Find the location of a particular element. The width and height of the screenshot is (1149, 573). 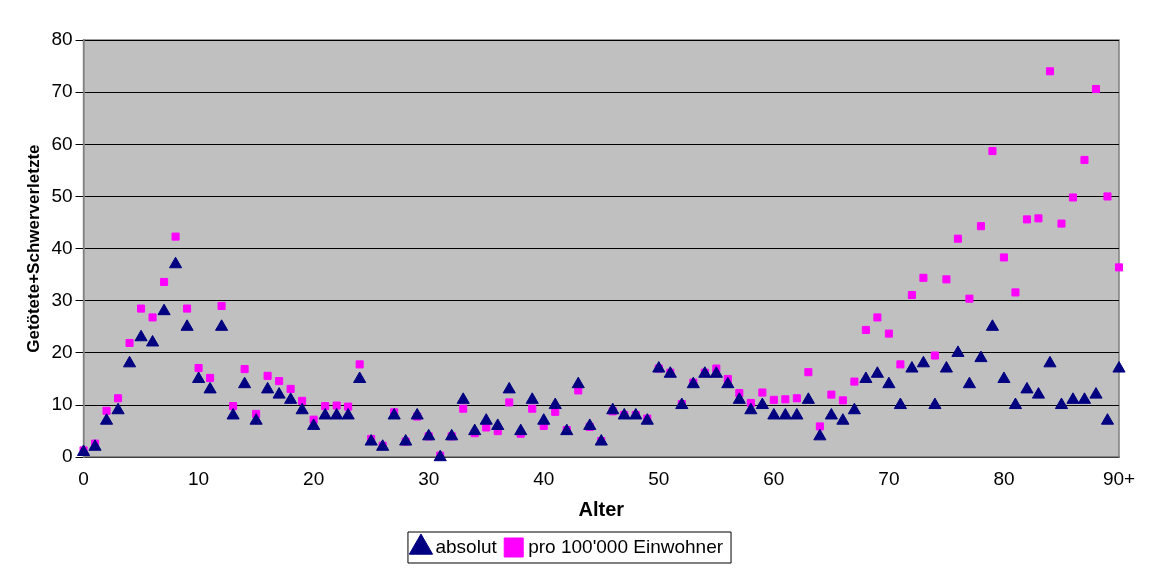

y-tick-label: 30 is located at coordinates (62, 299).